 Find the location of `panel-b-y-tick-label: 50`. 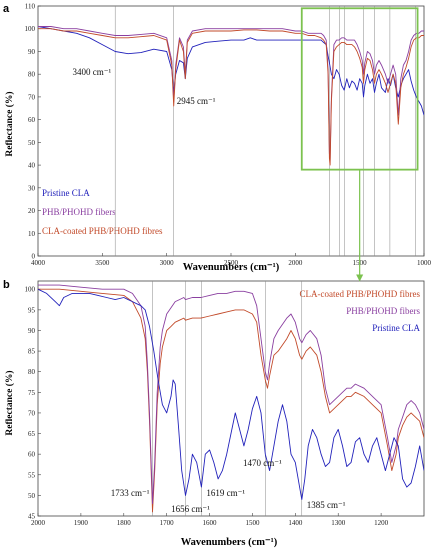

panel-b-y-tick-label: 50 is located at coordinates (32, 496).